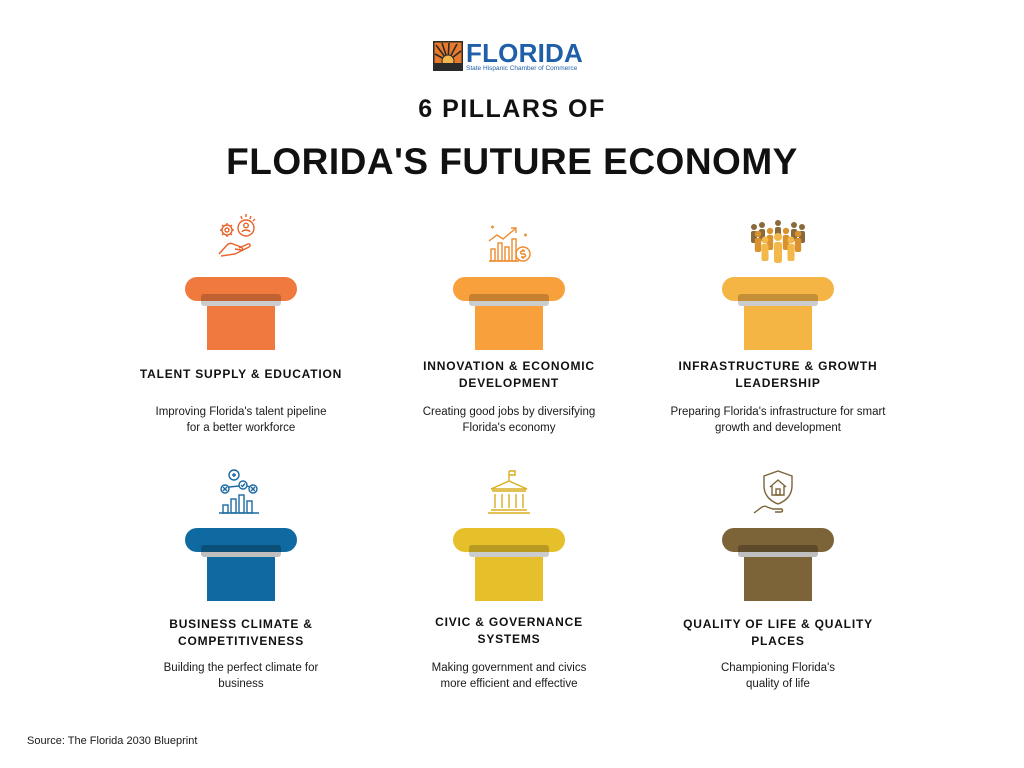 The width and height of the screenshot is (1024, 768). What do you see at coordinates (241, 632) in the screenshot?
I see `pillar-name: BUSINESS CLIMATE & COMPETITIVENESS` at bounding box center [241, 632].